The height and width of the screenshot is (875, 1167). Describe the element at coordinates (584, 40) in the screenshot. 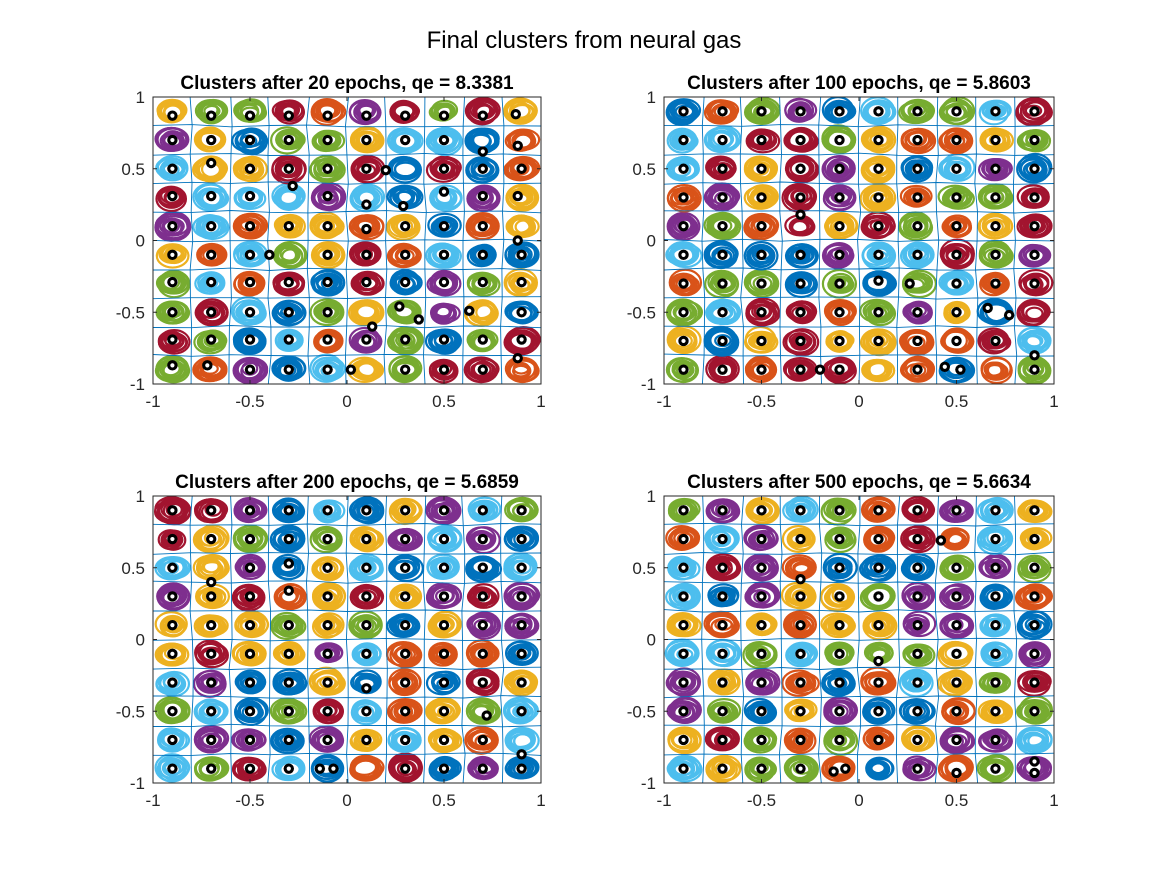

I see `figure-title: Final clusters from neural gas` at that location.